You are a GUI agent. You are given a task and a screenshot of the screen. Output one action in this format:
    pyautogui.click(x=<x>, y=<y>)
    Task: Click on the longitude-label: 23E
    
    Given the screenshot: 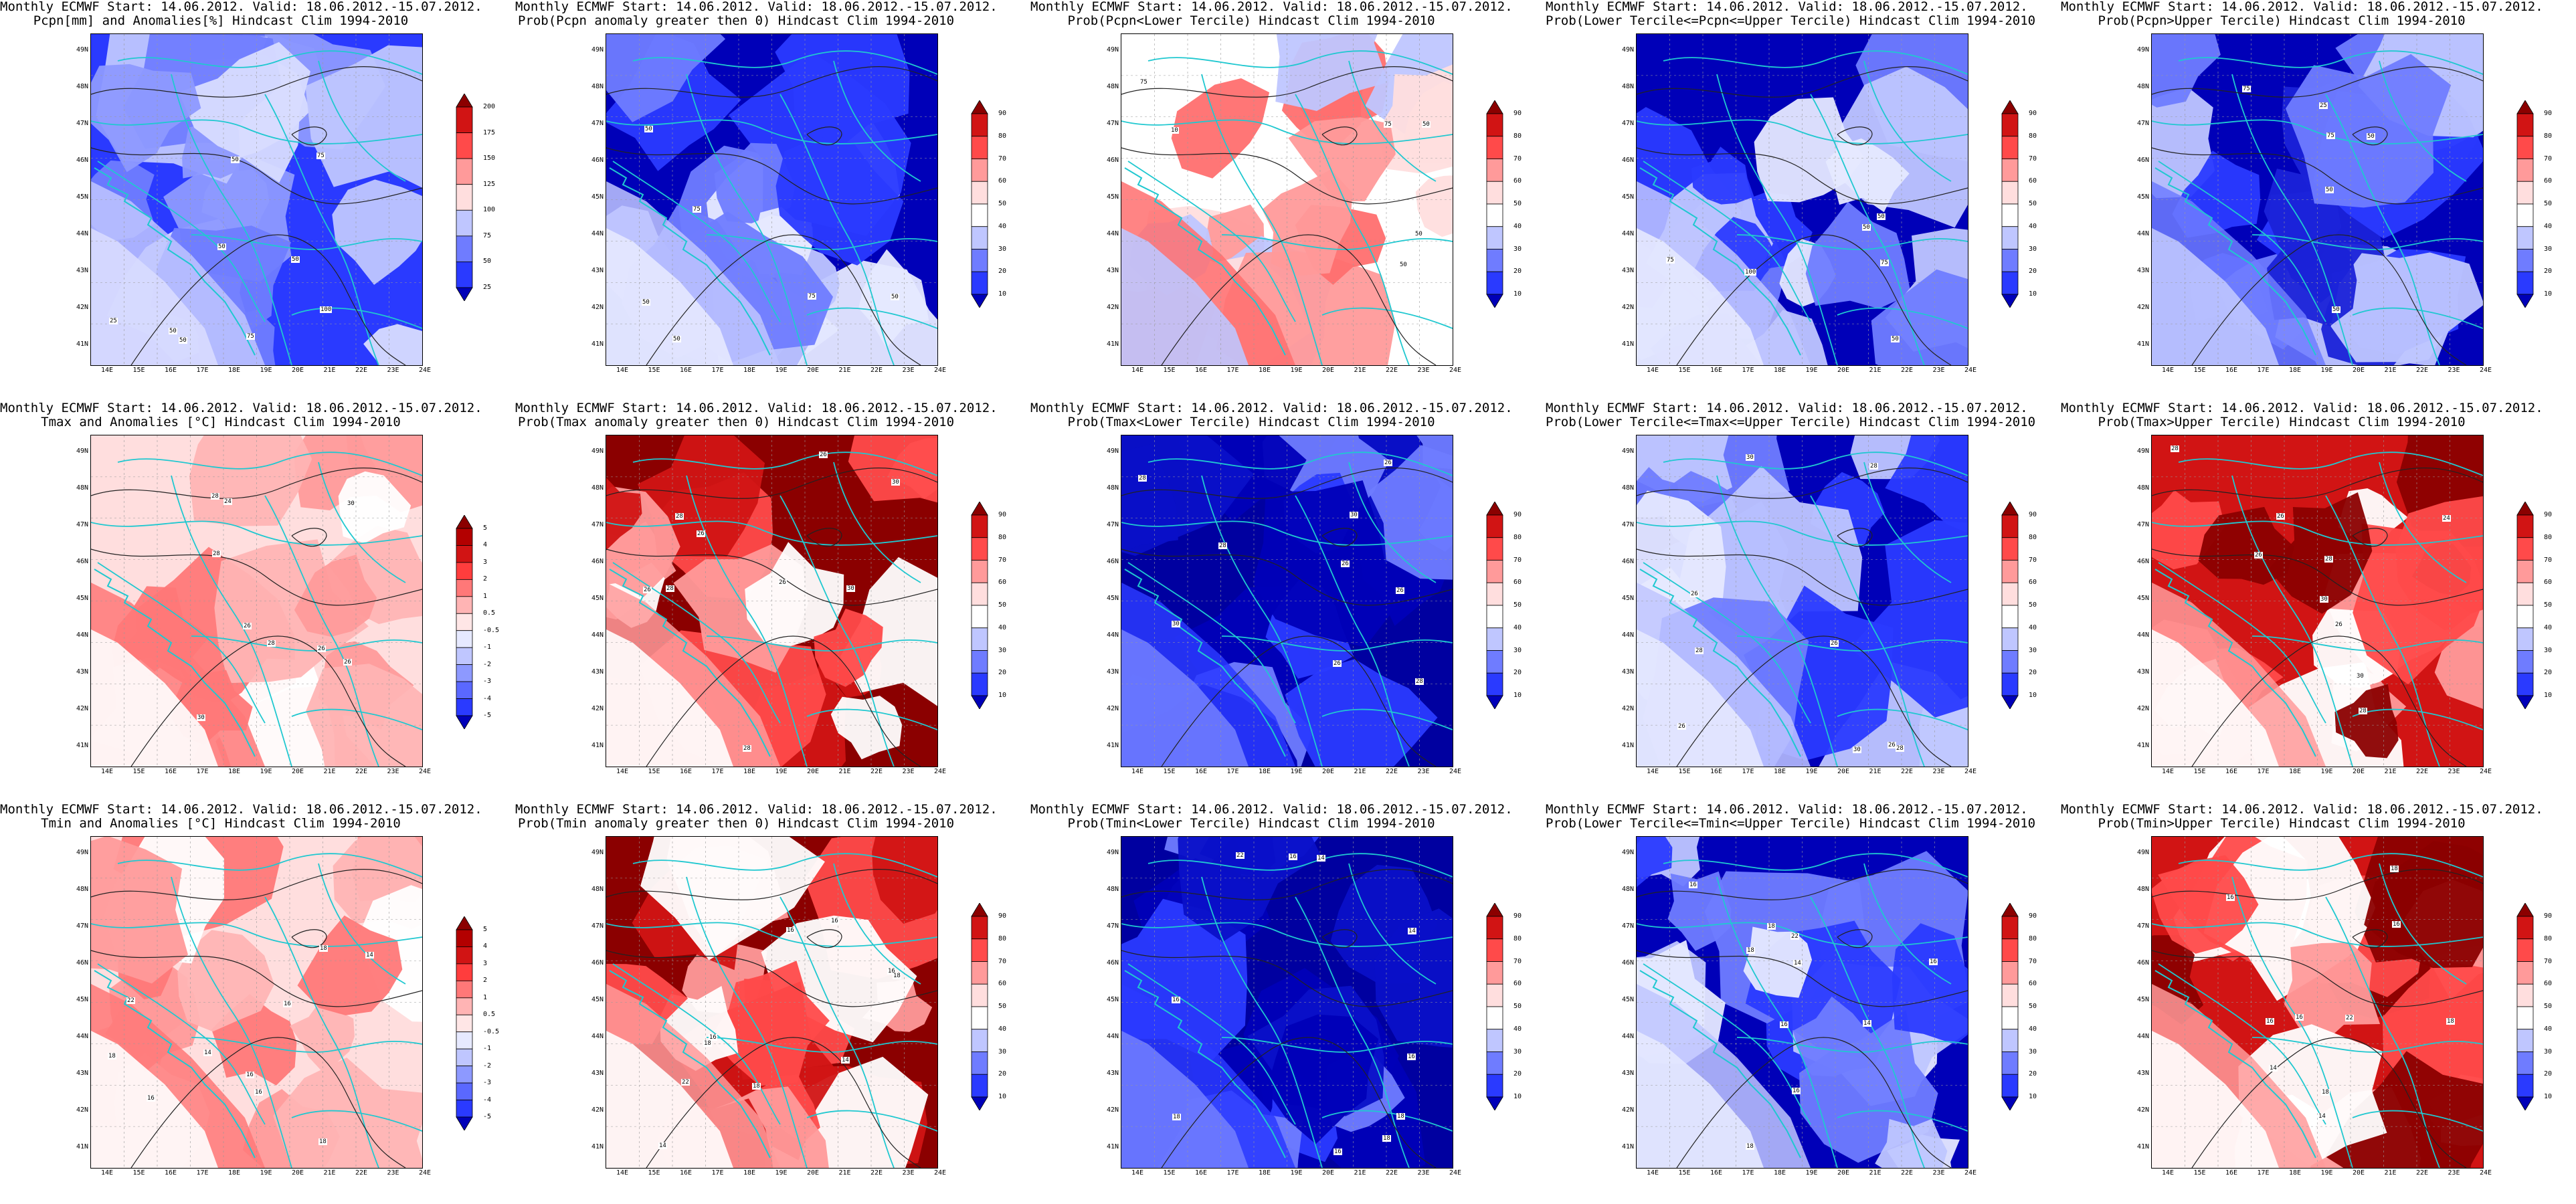 What is the action you would take?
    pyautogui.click(x=1938, y=771)
    